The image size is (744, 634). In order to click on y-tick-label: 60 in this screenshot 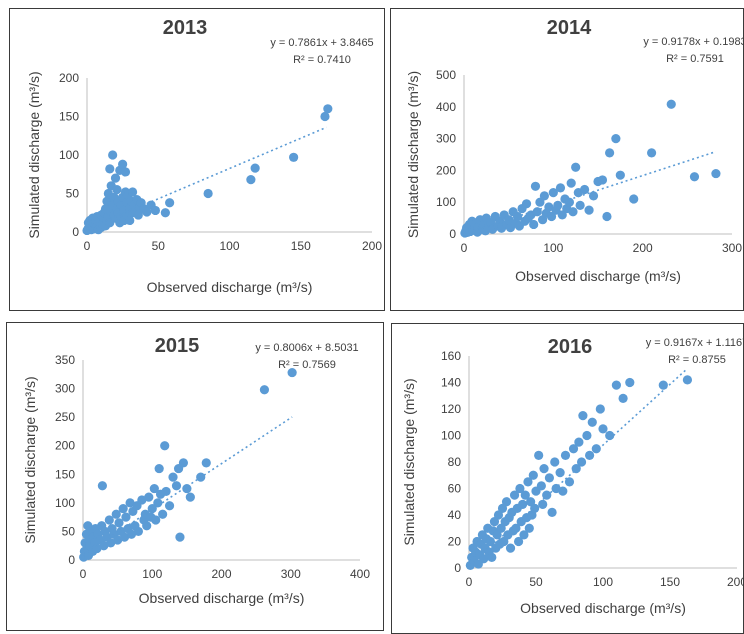, I will do `click(455, 489)`.